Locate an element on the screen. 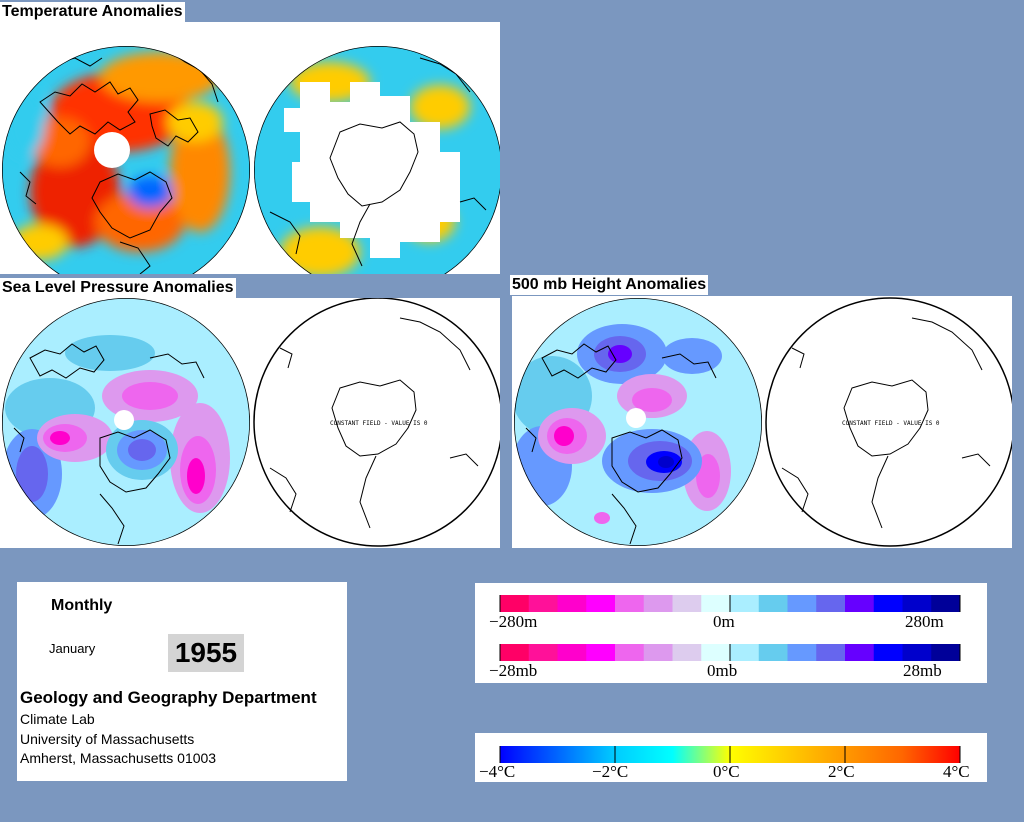 The width and height of the screenshot is (1024, 822). pressure-colorbar is located at coordinates (730, 652).